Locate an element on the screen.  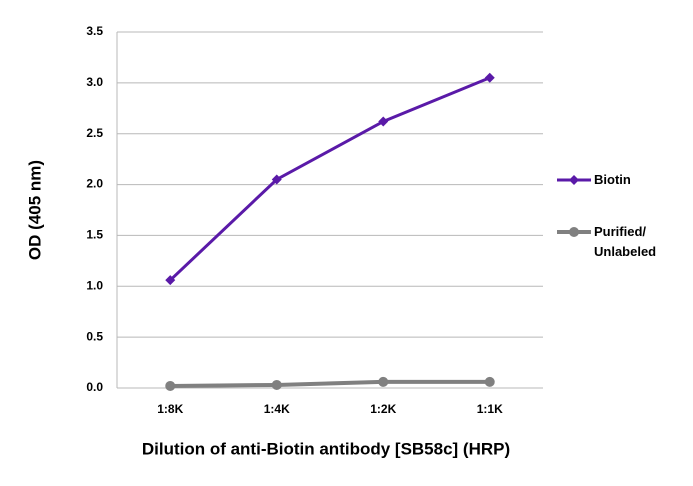
x-tick-label: 1:4K is located at coordinates (277, 409).